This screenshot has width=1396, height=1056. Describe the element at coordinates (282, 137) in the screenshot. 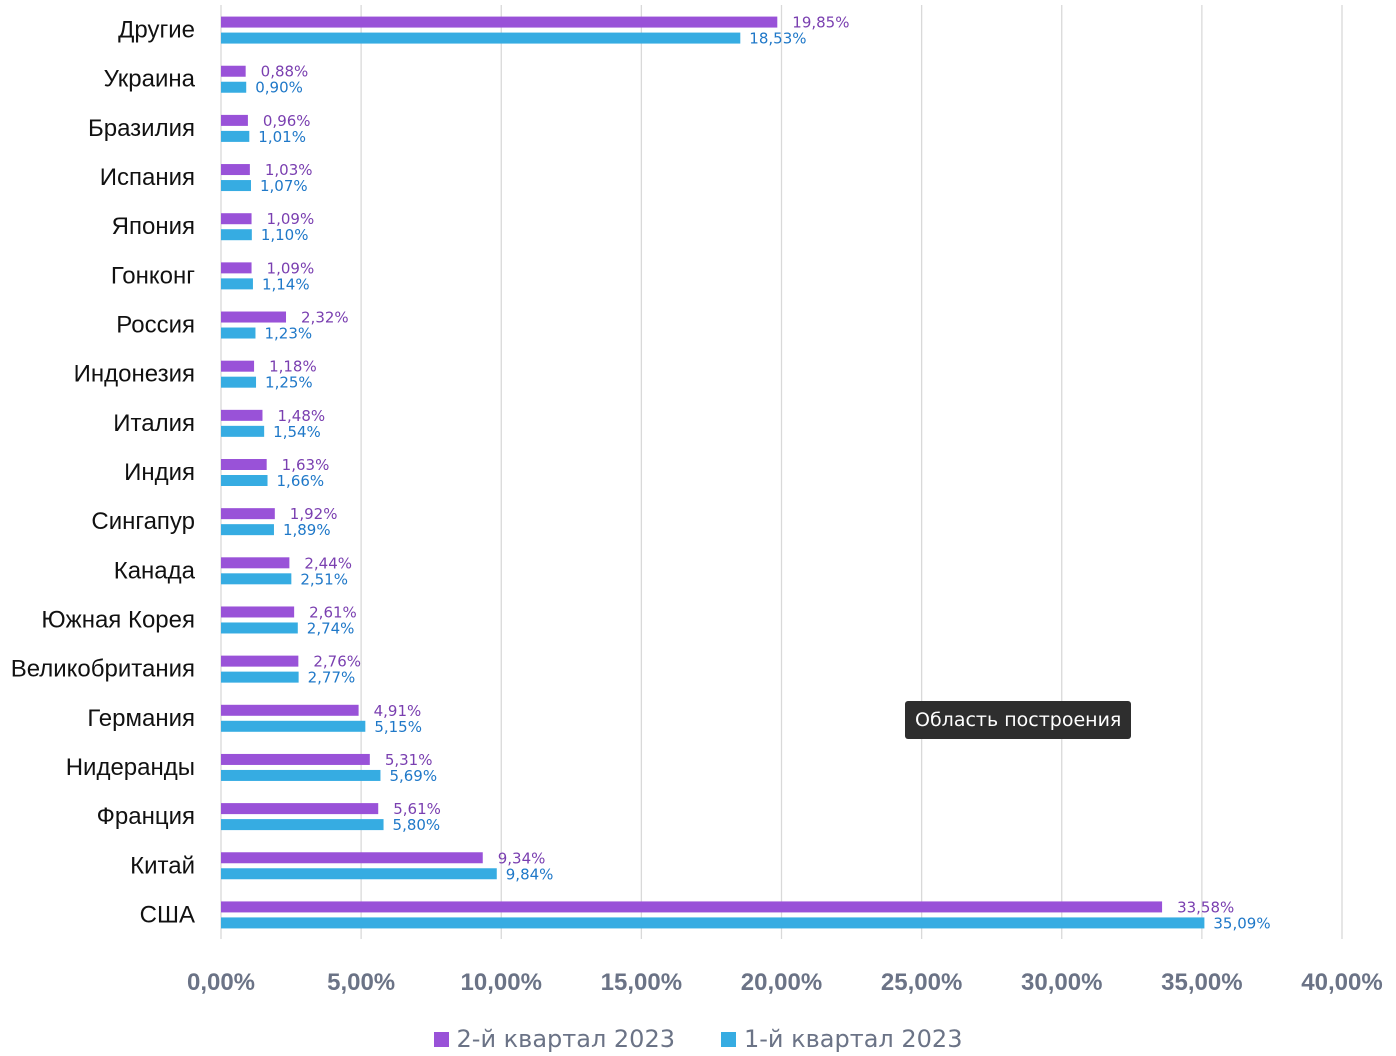

I see `data-label-q1: 1,01%` at that location.